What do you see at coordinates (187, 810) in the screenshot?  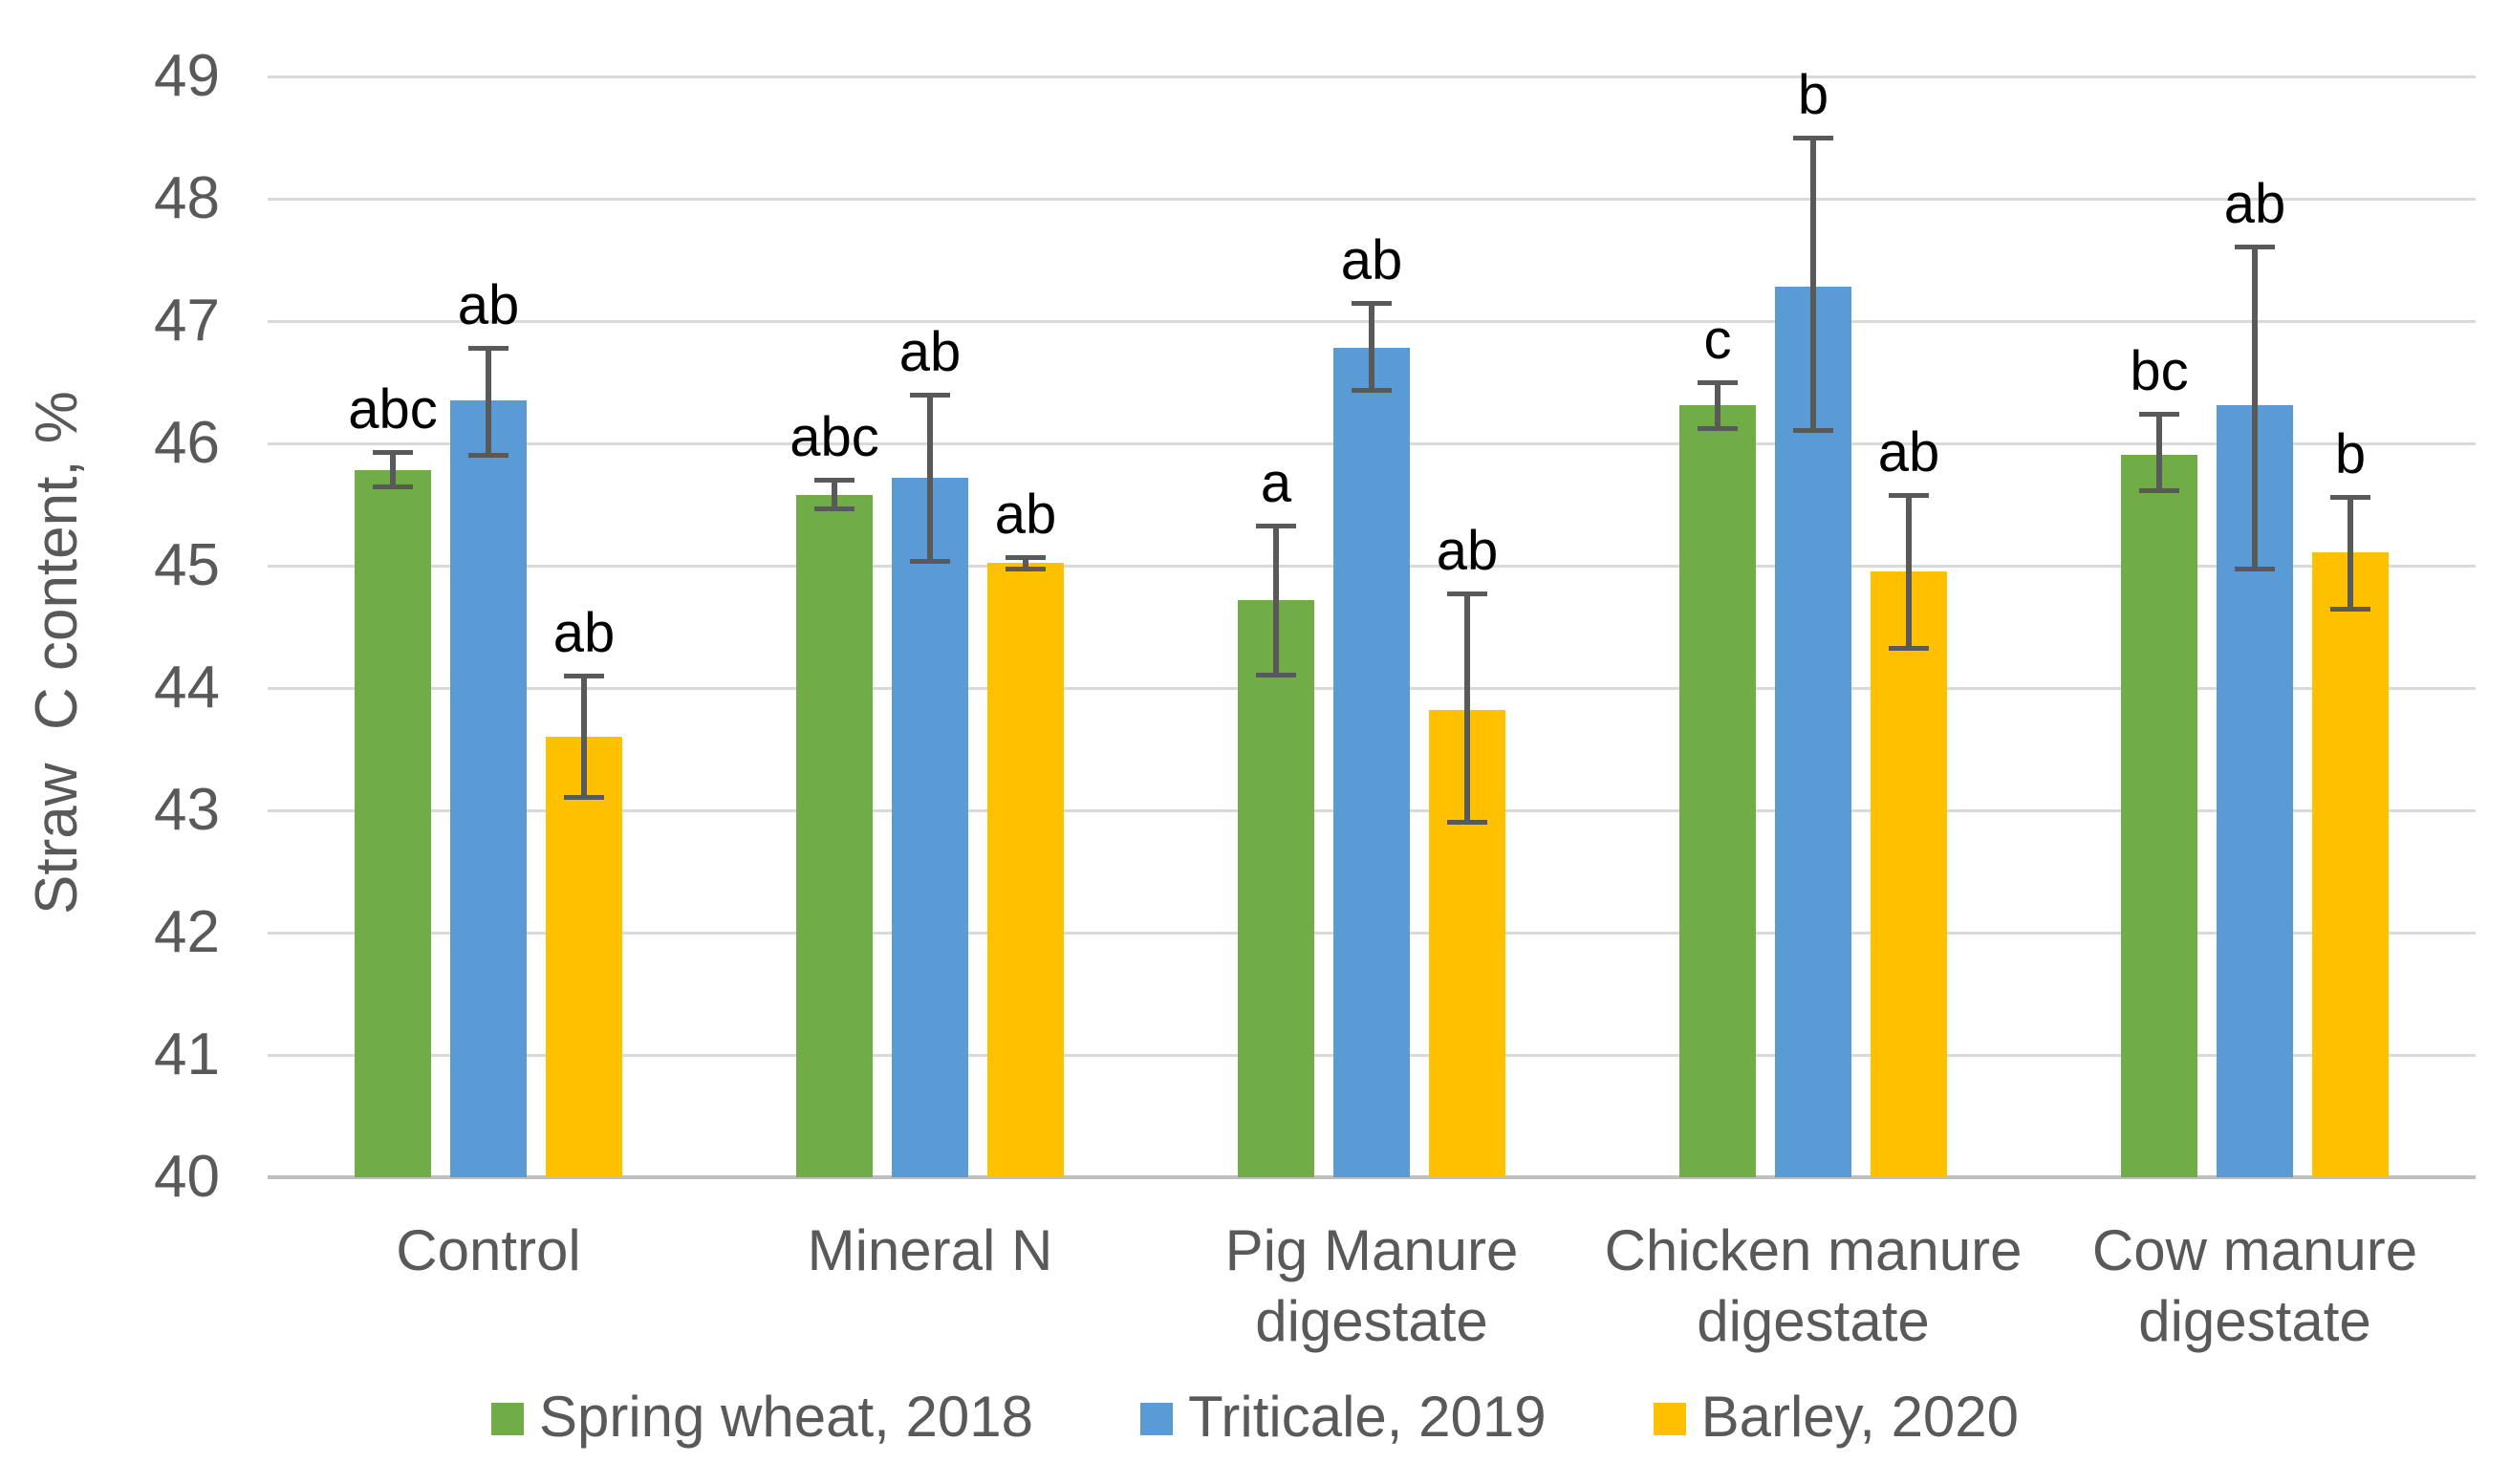 I see `y-tick-label: 43` at bounding box center [187, 810].